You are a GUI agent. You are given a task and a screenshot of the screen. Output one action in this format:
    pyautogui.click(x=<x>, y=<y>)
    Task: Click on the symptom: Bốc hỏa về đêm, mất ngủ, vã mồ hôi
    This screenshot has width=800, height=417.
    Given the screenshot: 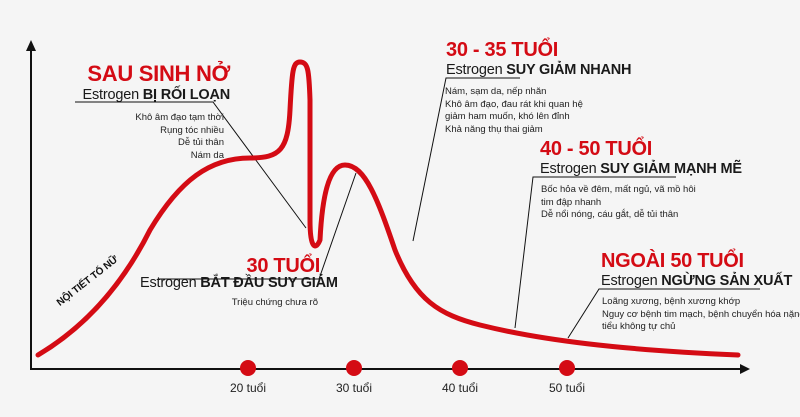 What is the action you would take?
    pyautogui.click(x=618, y=189)
    